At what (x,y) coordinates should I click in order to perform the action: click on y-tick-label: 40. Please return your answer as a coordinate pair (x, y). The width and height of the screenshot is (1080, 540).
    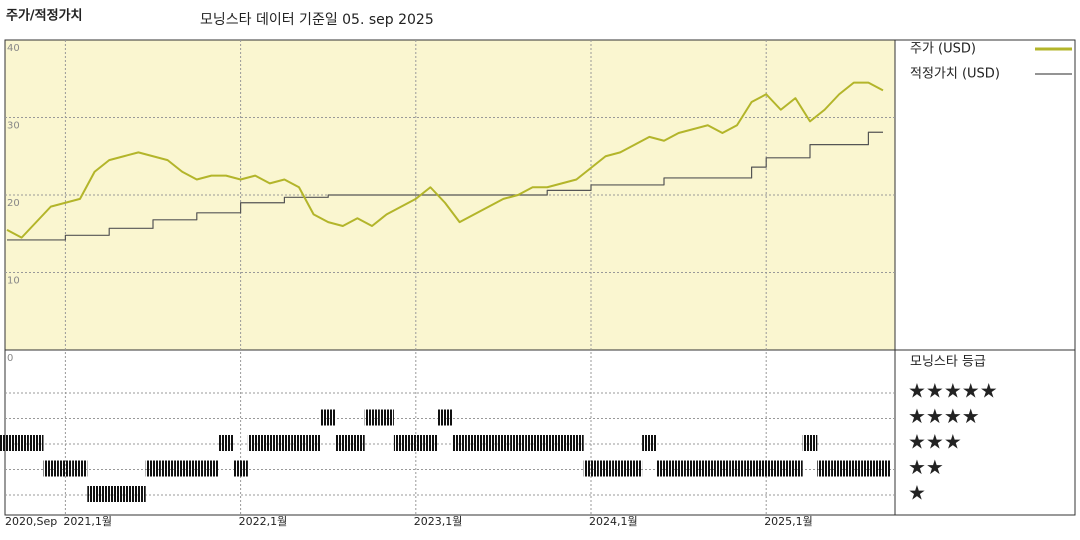
    Looking at the image, I should click on (13, 48).